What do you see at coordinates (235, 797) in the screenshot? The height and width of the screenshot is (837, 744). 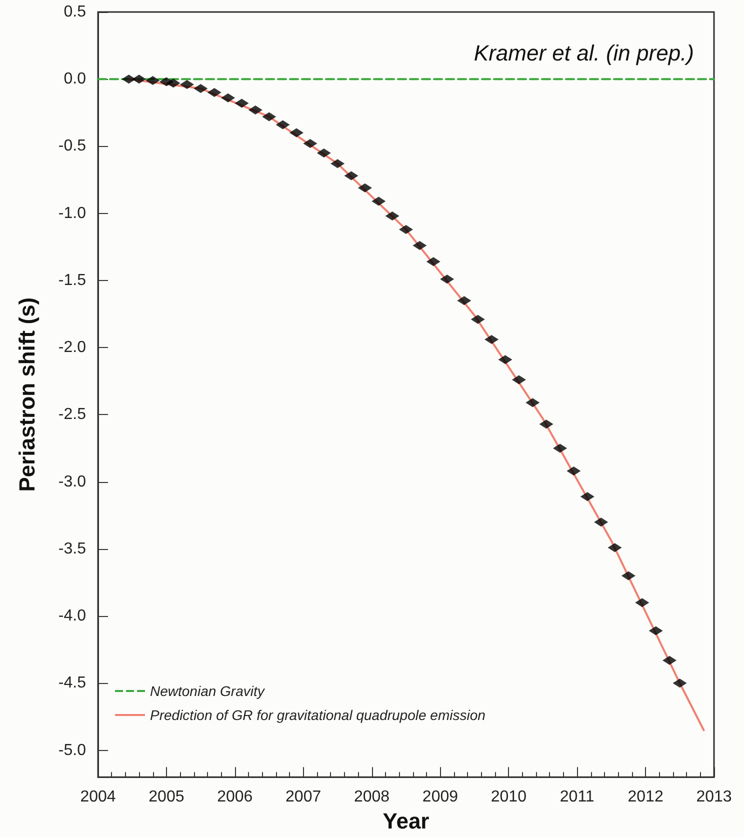 I see `x-tick-label: 2006` at bounding box center [235, 797].